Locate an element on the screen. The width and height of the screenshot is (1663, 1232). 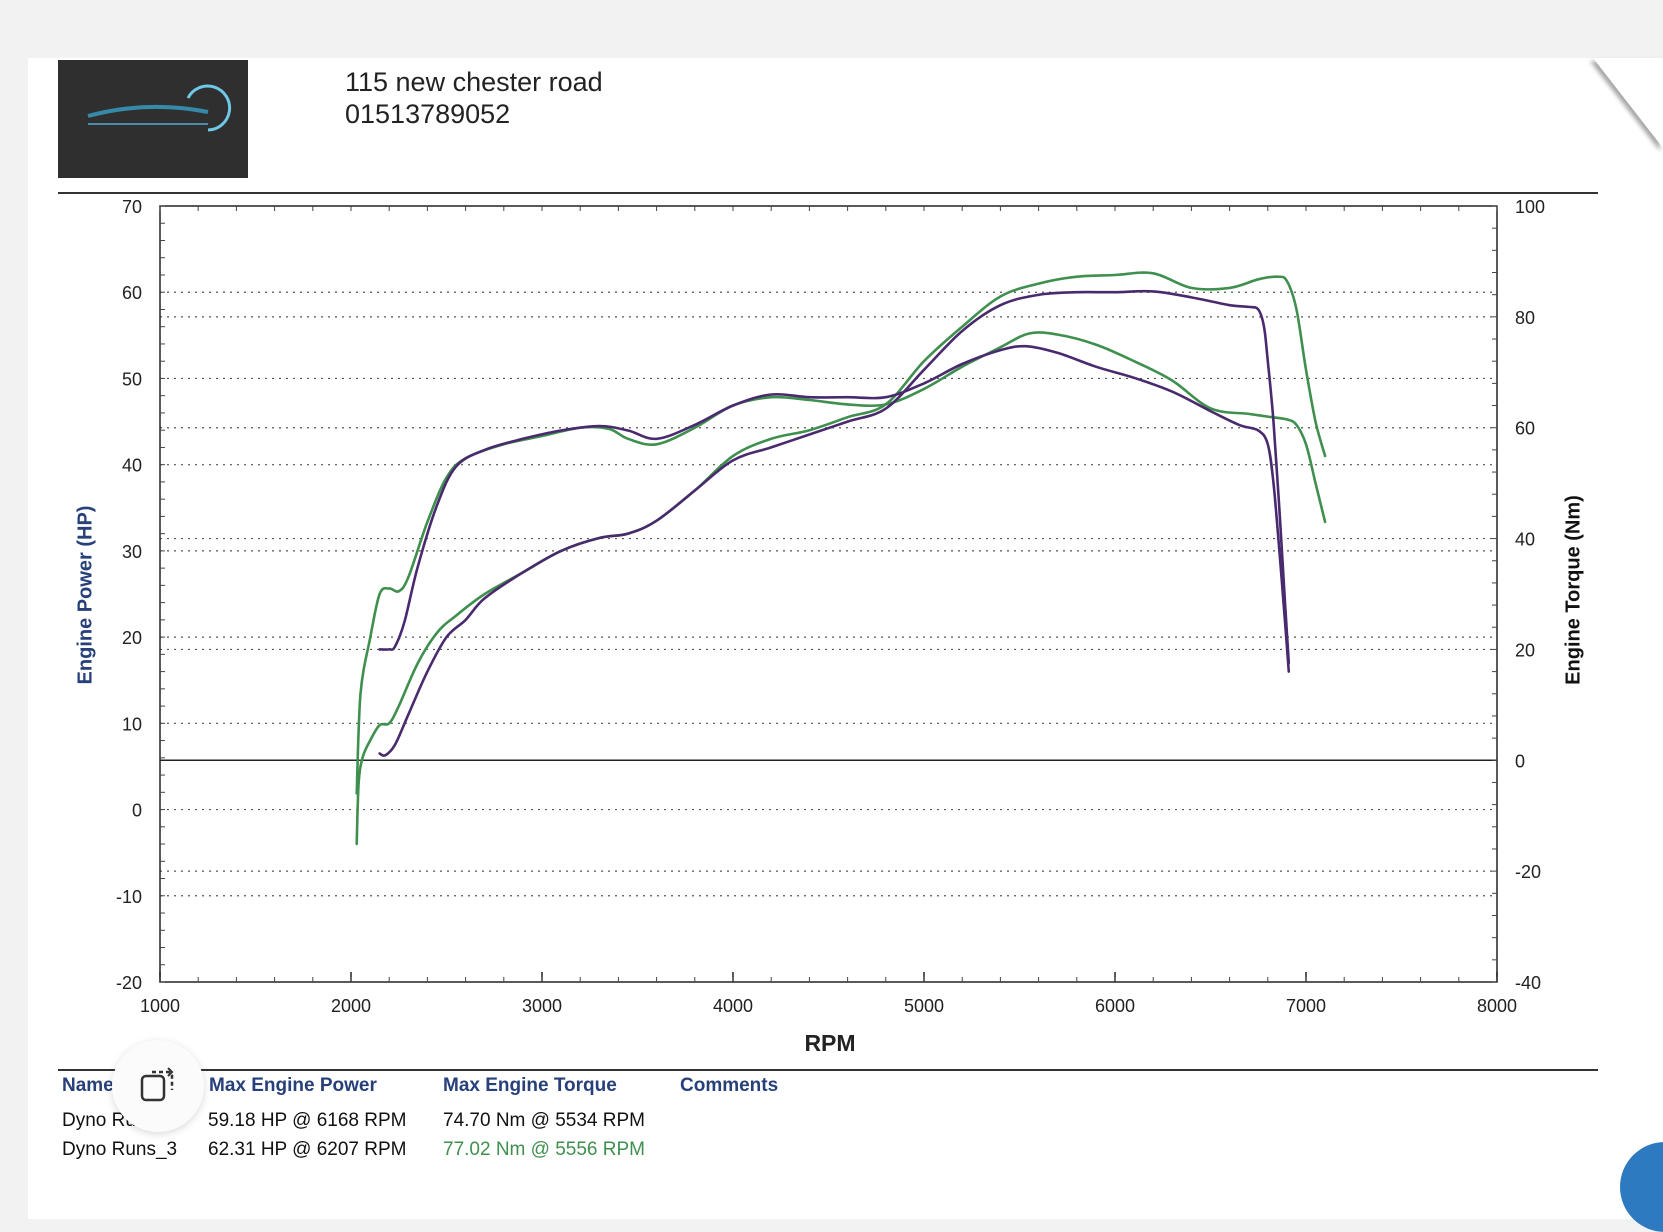
row-run4-torque: 74.70 Nm @ 5534 RPM is located at coordinates (544, 1120).